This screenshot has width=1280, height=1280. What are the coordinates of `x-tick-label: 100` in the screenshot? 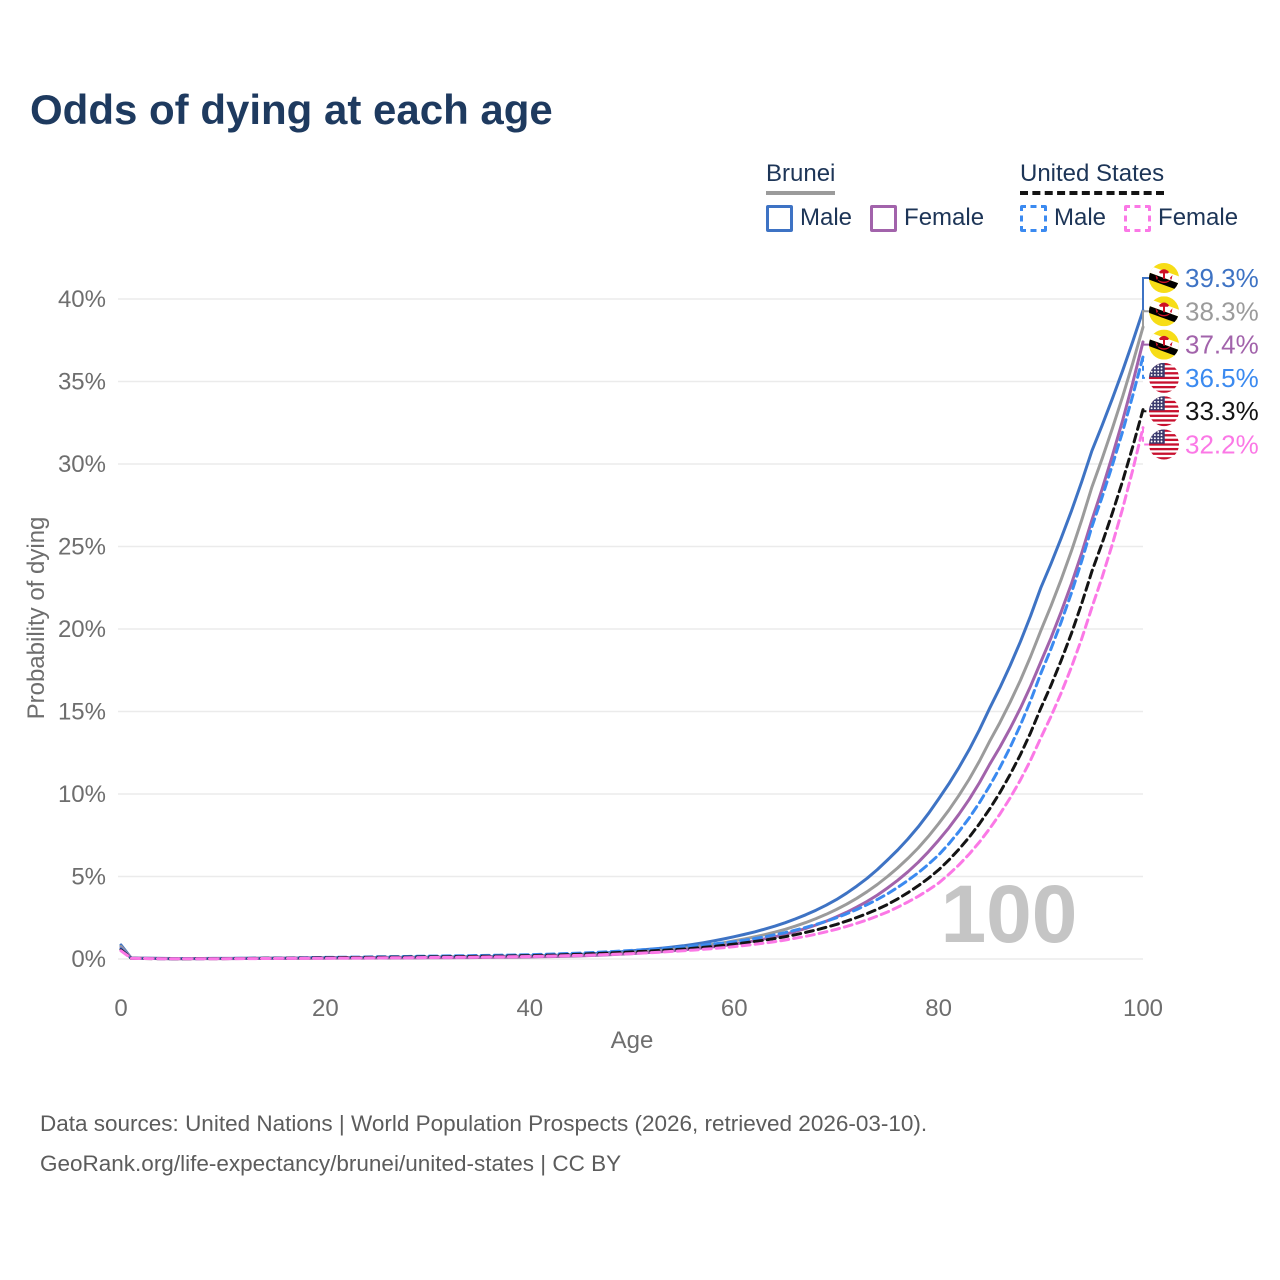 It's located at (1143, 1008).